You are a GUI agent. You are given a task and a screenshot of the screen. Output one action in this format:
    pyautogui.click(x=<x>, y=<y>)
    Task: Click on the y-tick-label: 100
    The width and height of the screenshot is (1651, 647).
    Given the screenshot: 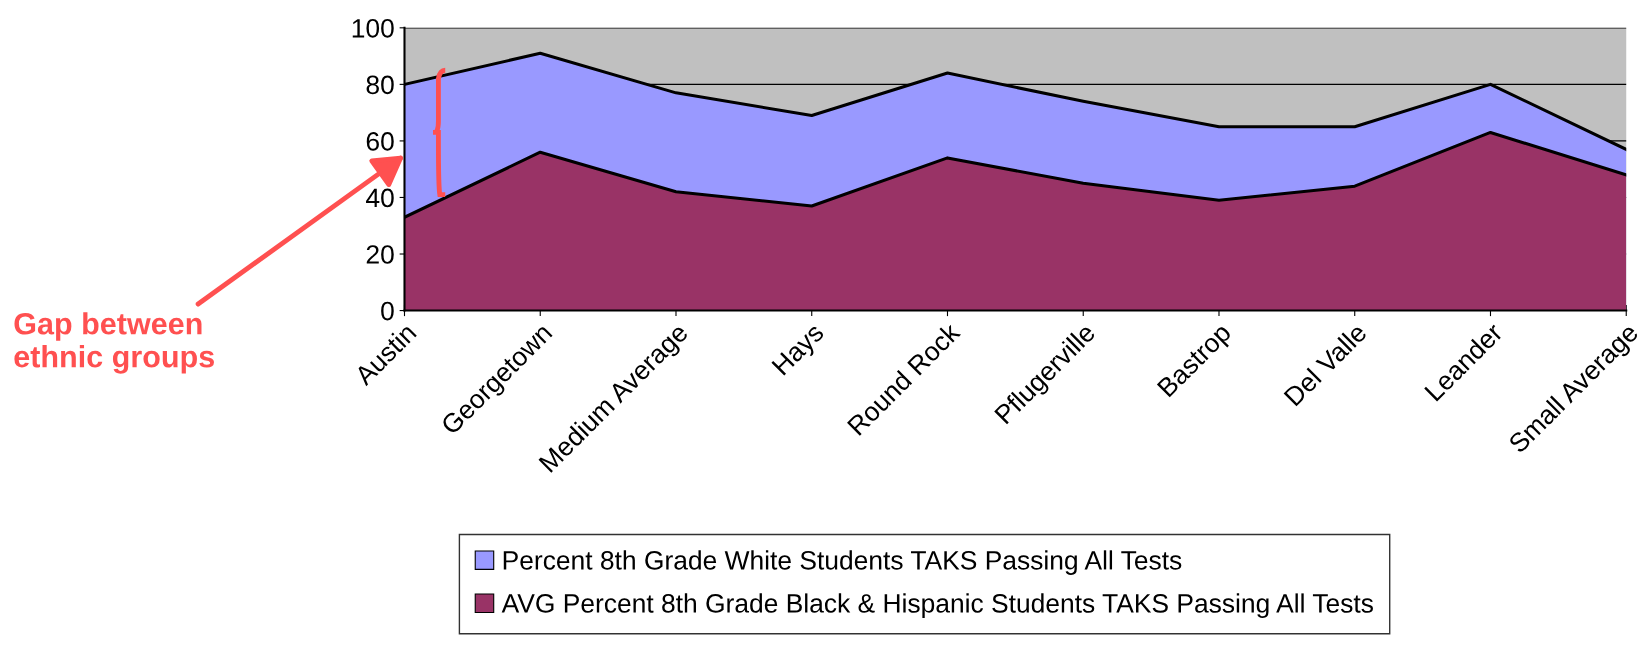 What is the action you would take?
    pyautogui.click(x=373, y=28)
    